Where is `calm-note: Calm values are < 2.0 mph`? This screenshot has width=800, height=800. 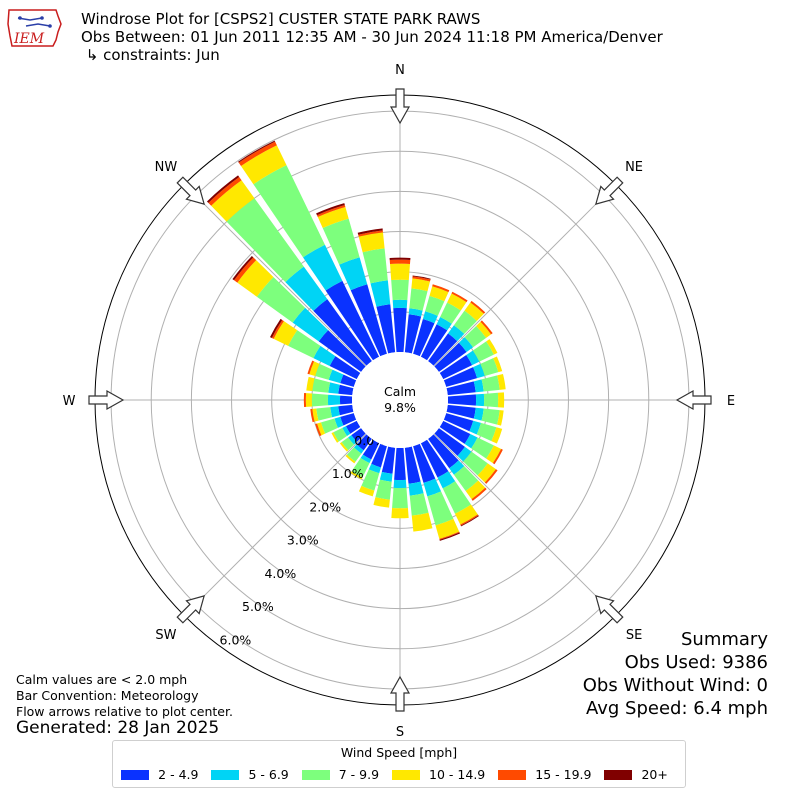
calm-note: Calm values are < 2.0 mph is located at coordinates (102, 679).